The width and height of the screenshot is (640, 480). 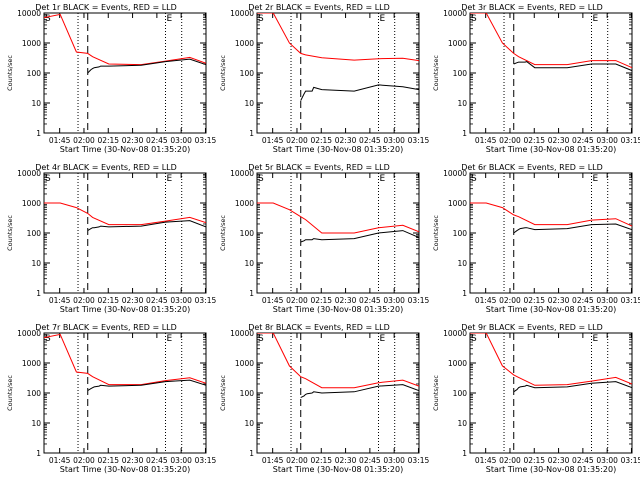 What do you see at coordinates (319, 327) in the screenshot?
I see `panel-title: Det 8r BLACK = Events, RED = LLD` at bounding box center [319, 327].